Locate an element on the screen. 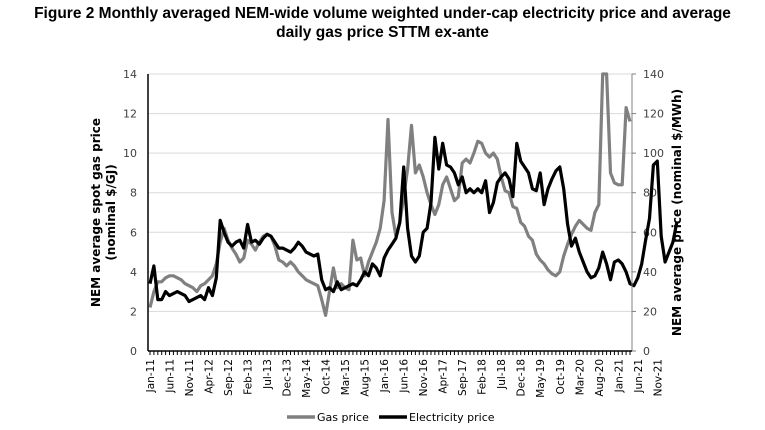 This screenshot has height=430, width=765. y-axis-label-left-line2: (nominal $/GJ) is located at coordinates (111, 212).